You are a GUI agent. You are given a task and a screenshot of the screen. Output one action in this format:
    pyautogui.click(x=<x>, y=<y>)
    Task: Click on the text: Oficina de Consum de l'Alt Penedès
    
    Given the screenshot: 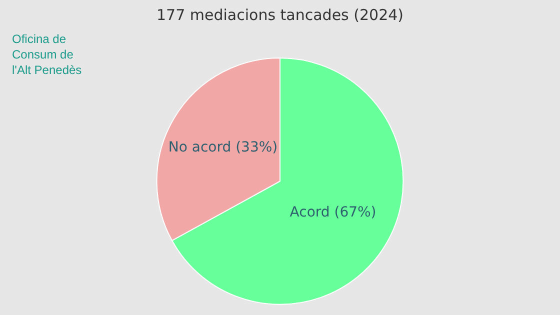 What is the action you would take?
    pyautogui.click(x=47, y=55)
    